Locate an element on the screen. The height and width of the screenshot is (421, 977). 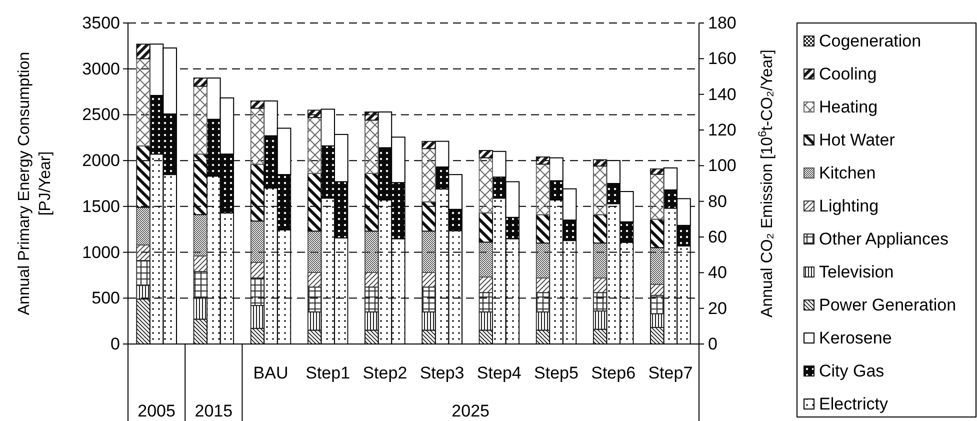
y-tick-label: 1000 is located at coordinates (101, 252).